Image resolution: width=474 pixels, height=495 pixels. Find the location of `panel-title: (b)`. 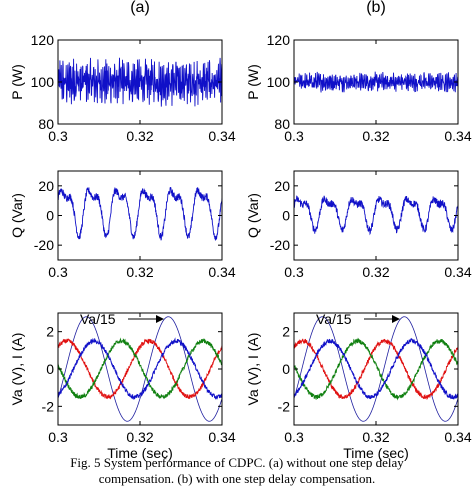

panel-title: (b) is located at coordinates (376, 8).